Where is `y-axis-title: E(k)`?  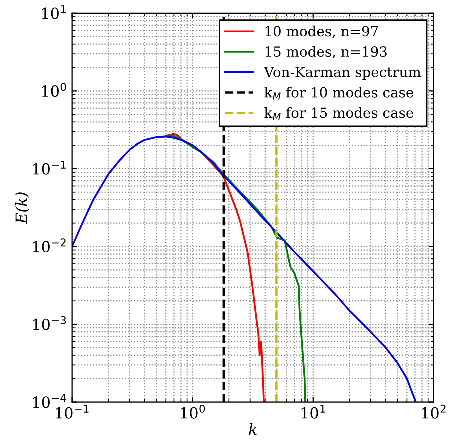
y-axis-title: E(k) is located at coordinates (22, 208).